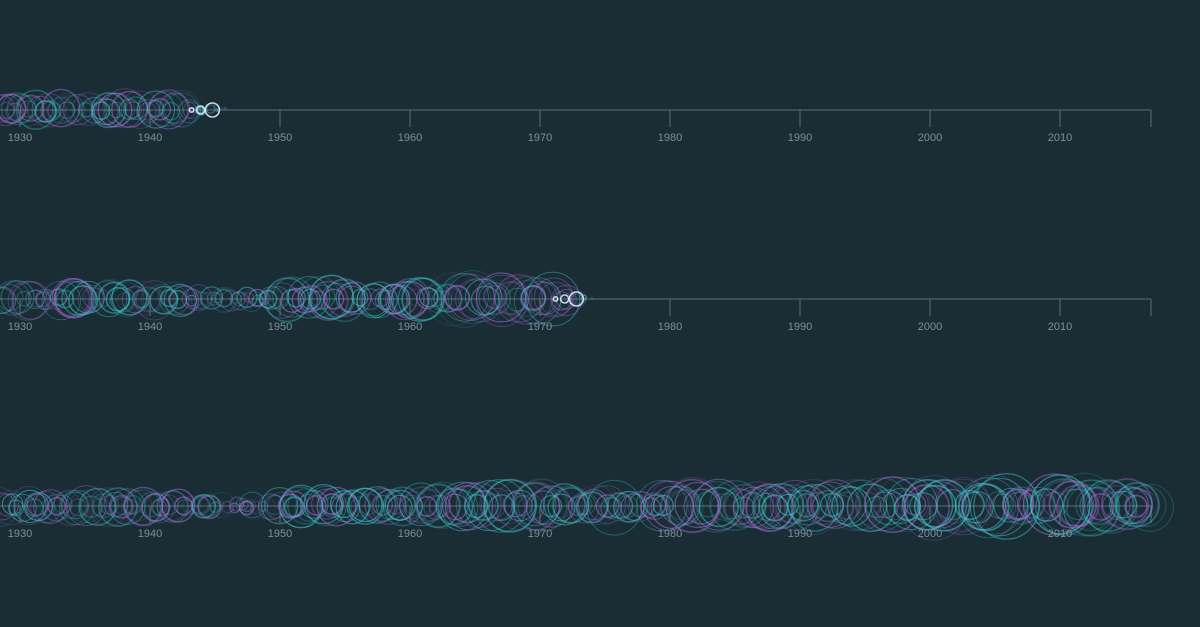 The height and width of the screenshot is (627, 1200). I want to click on tick-label-1990: 1990, so click(800, 534).